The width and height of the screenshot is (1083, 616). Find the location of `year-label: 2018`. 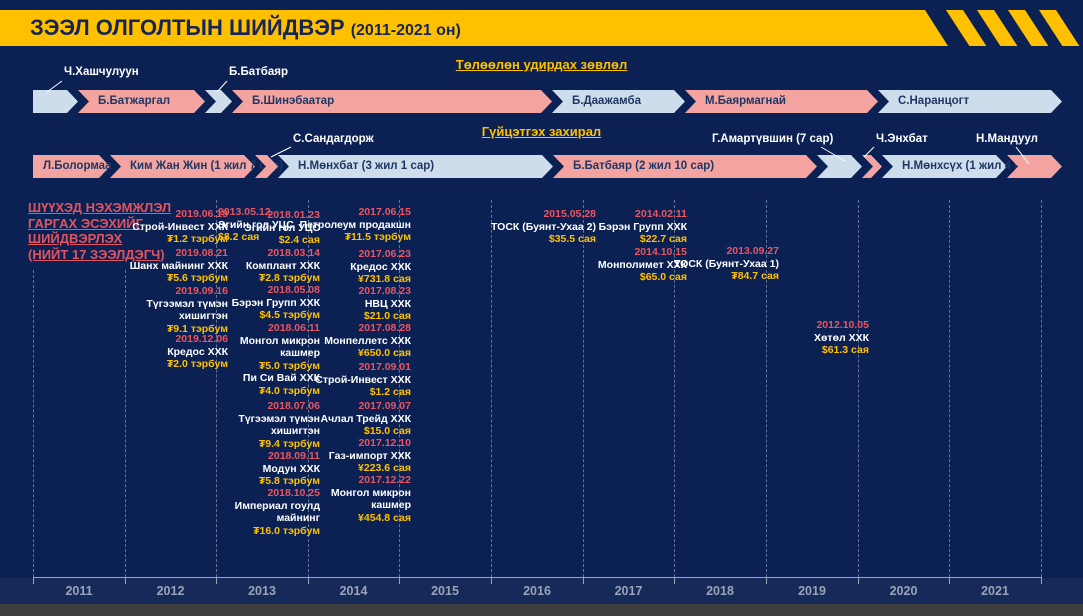

year-label: 2018 is located at coordinates (720, 591).